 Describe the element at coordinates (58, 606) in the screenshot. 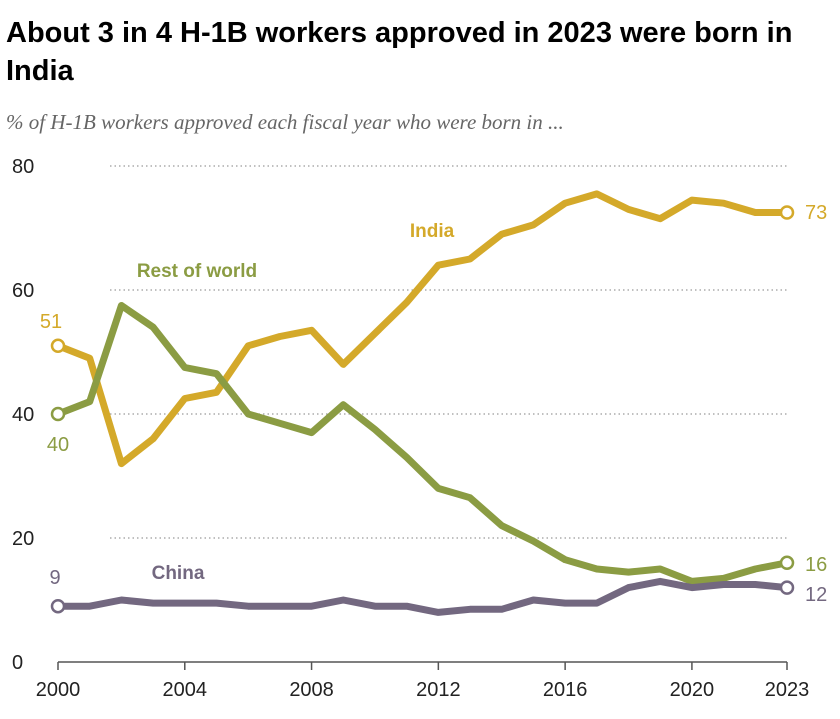

I see `point-china-2000` at that location.